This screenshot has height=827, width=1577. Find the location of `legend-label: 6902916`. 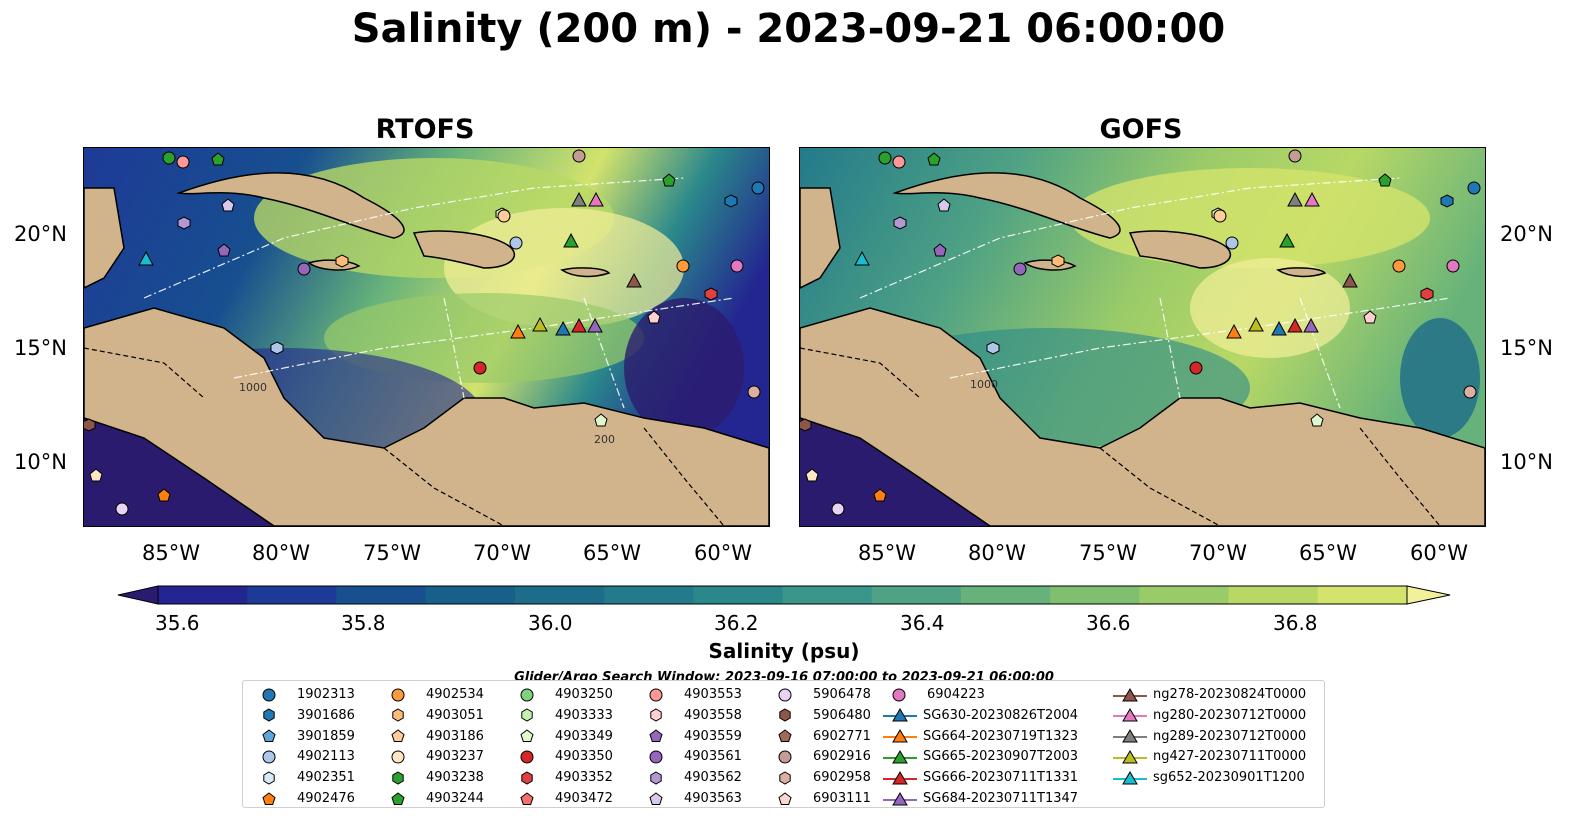

legend-label: 6902916 is located at coordinates (842, 757).